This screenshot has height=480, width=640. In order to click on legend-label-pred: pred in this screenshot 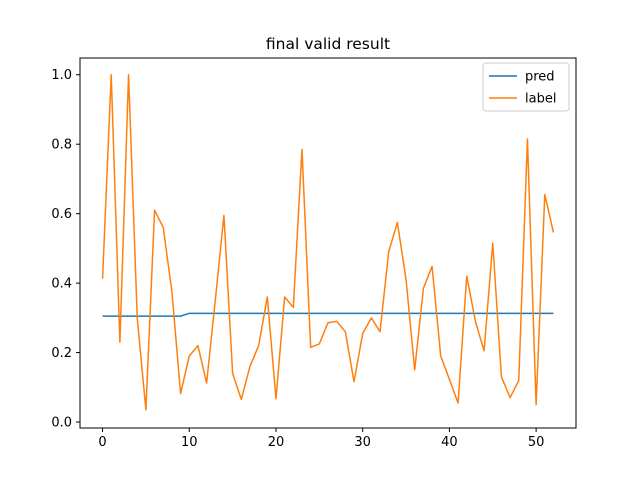, I will do `click(540, 77)`.